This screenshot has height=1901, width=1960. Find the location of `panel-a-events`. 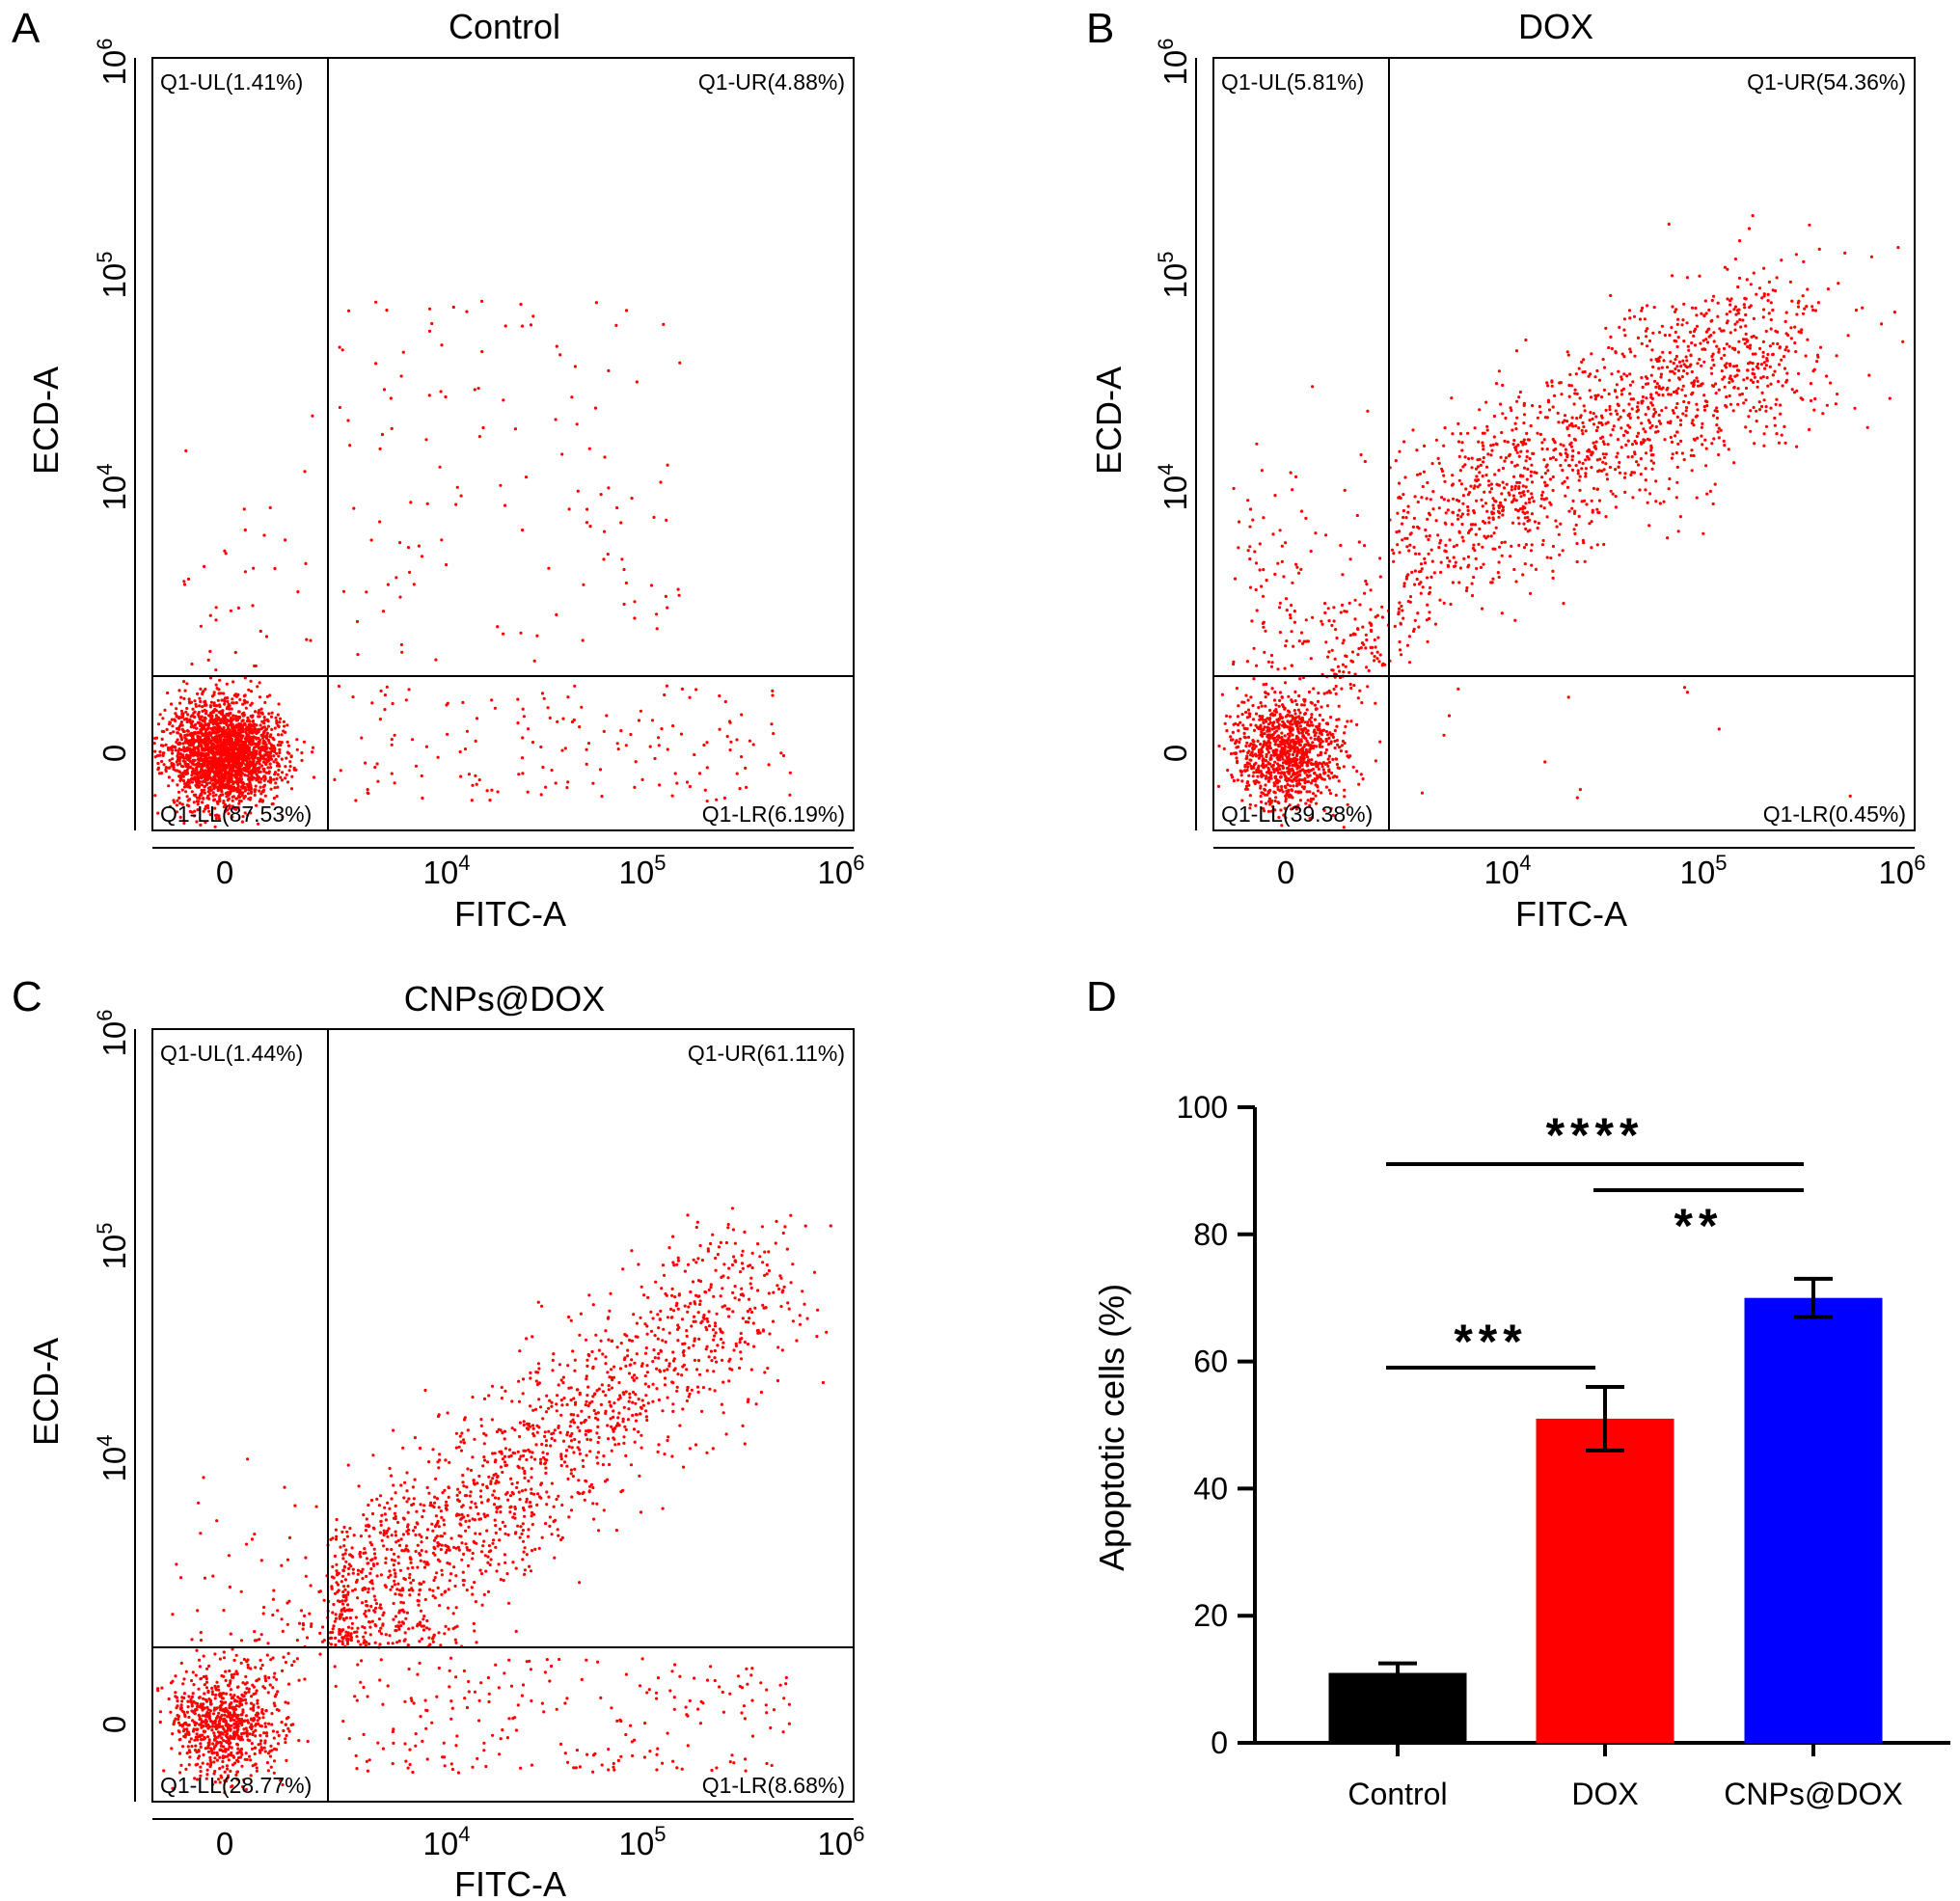

panel-a-events is located at coordinates (472, 564).